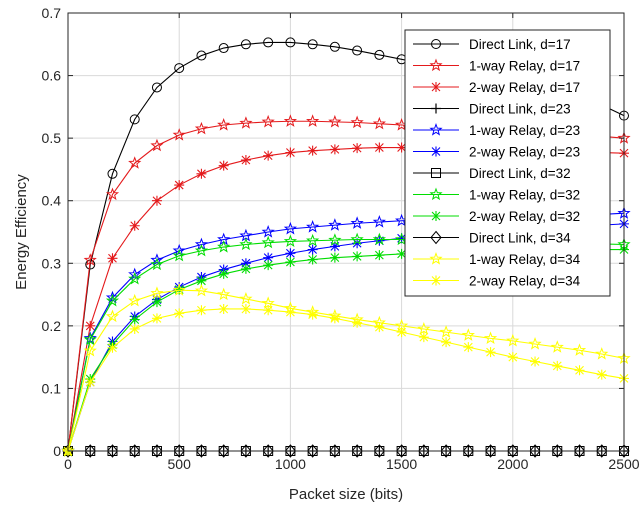 Image resolution: width=640 pixels, height=512 pixels. Describe the element at coordinates (520, 44) in the screenshot. I see `legend-label: Direct Link, d=17` at that location.